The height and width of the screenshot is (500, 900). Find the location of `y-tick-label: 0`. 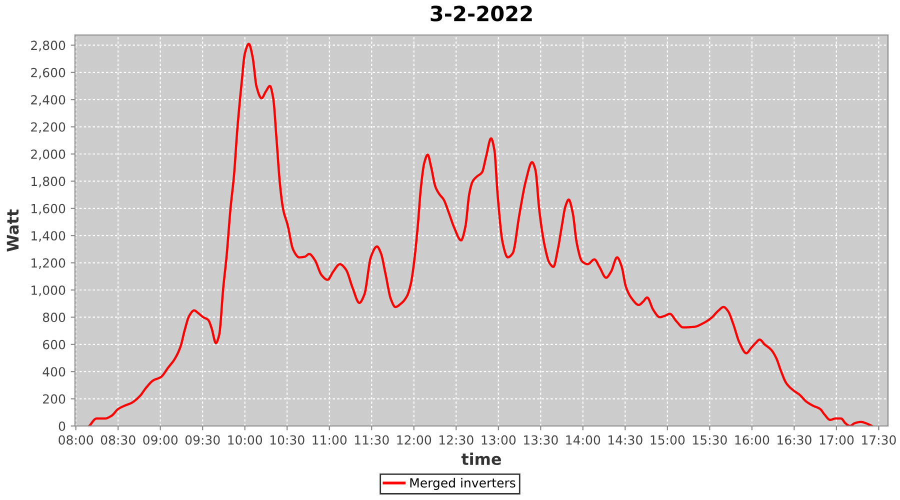

y-tick-label: 0 is located at coordinates (62, 426).